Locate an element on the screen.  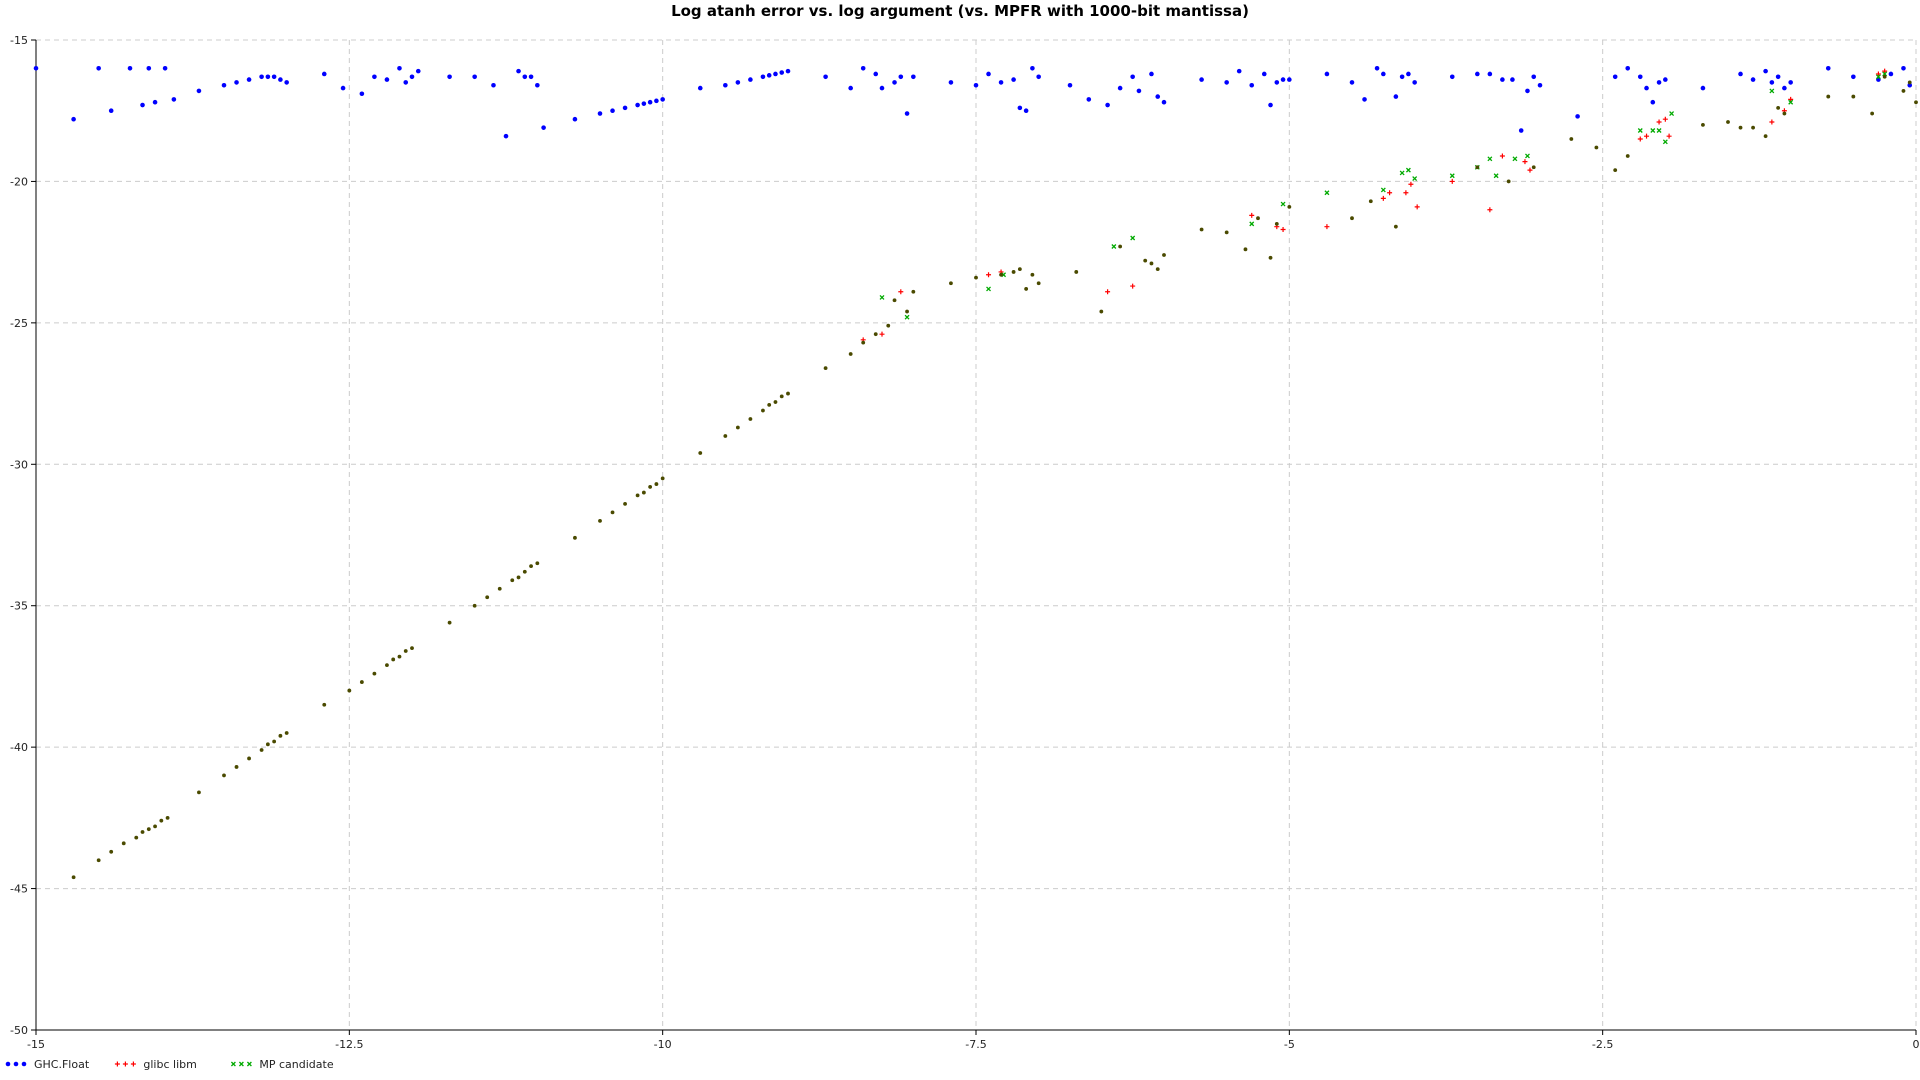
legend-entry-label: glibc libm is located at coordinates (169, 1064).